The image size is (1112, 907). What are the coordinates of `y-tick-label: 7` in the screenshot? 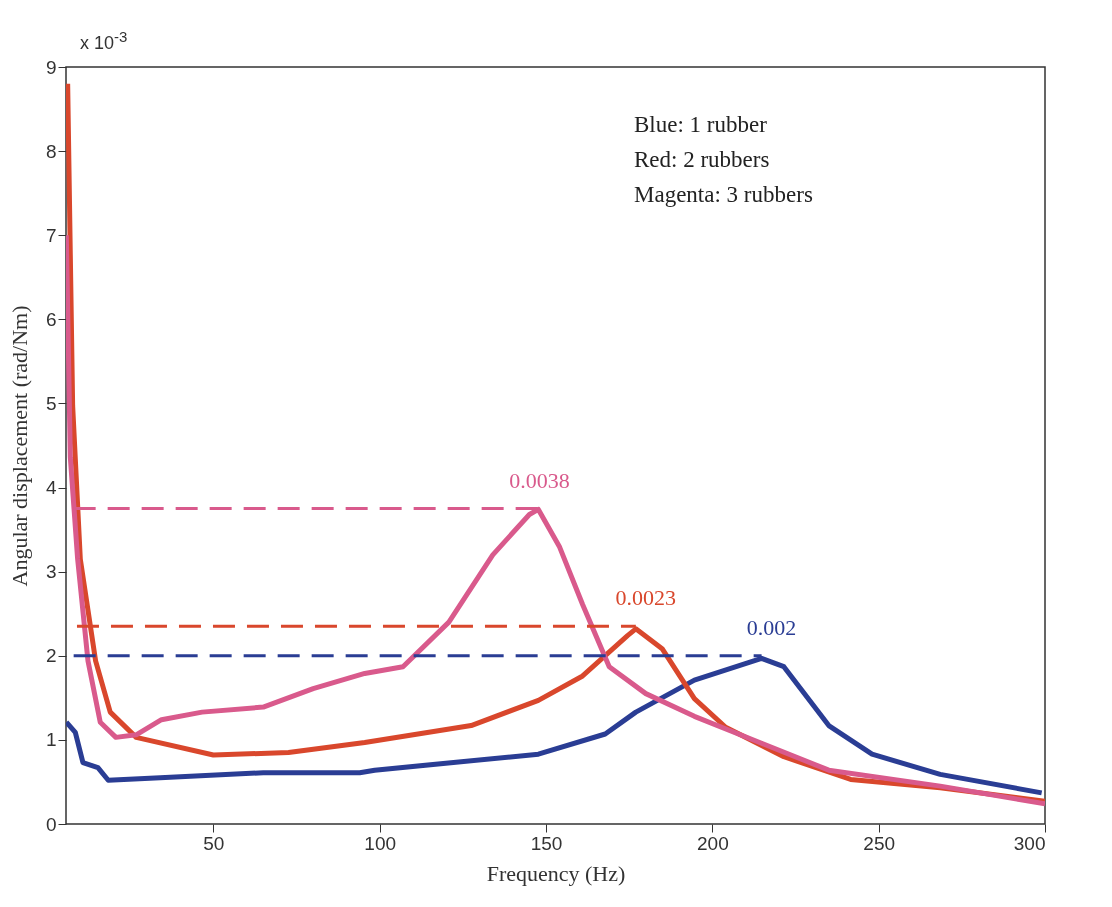 It's located at (51, 235).